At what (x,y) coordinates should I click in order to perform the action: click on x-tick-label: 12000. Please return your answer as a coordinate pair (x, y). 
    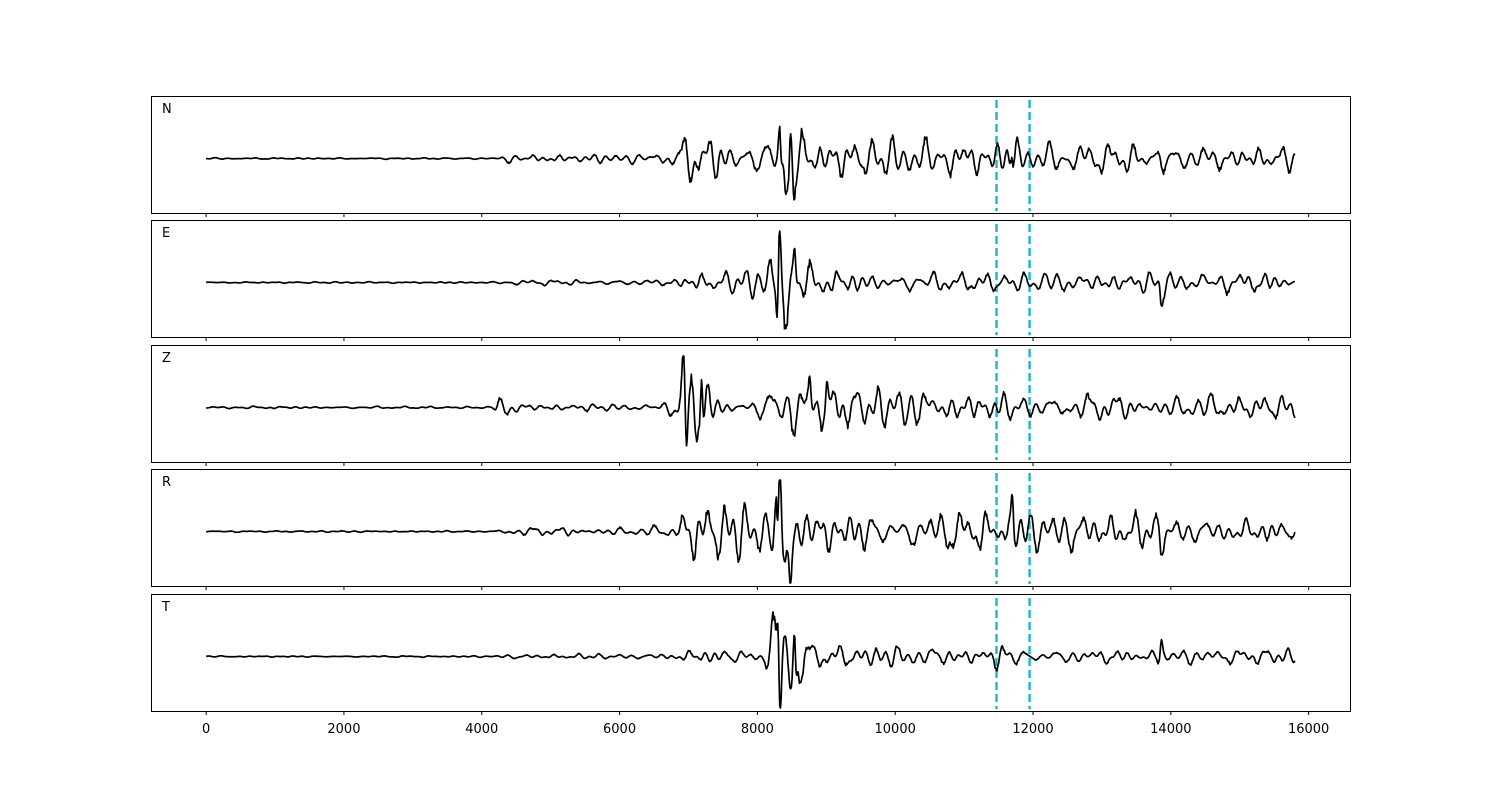
    Looking at the image, I should click on (1032, 729).